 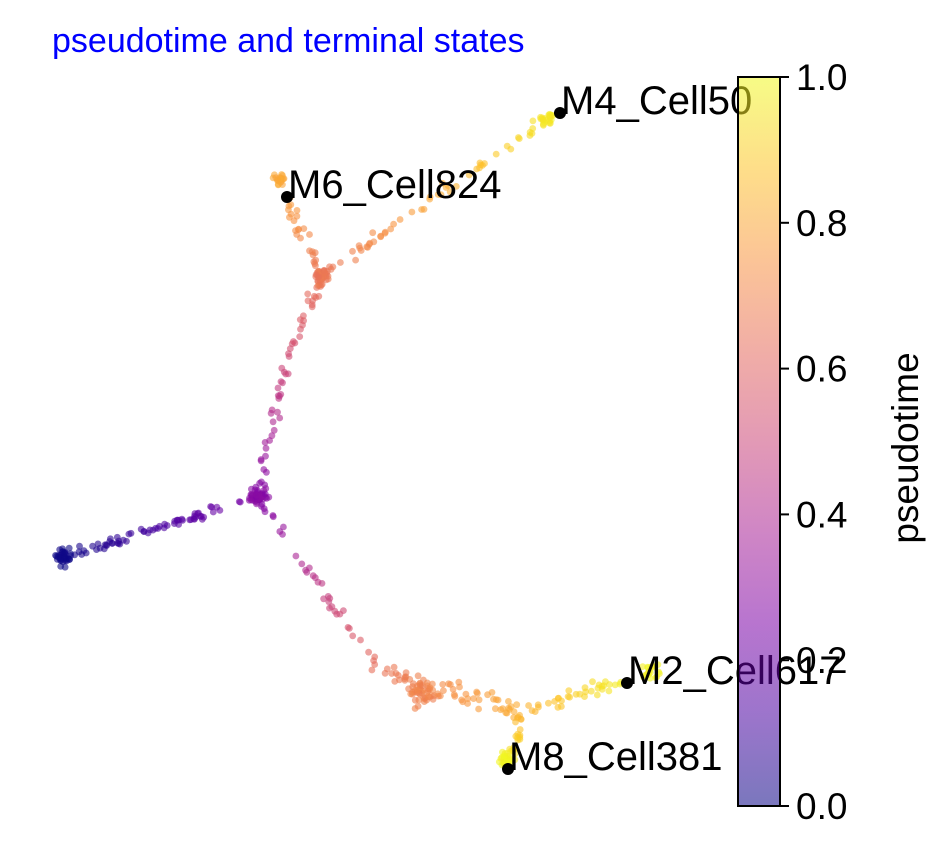 I want to click on colorbar-ticks: 0.0 0.2 0.4 0.6 0.8 1.0, so click(x=813, y=442).